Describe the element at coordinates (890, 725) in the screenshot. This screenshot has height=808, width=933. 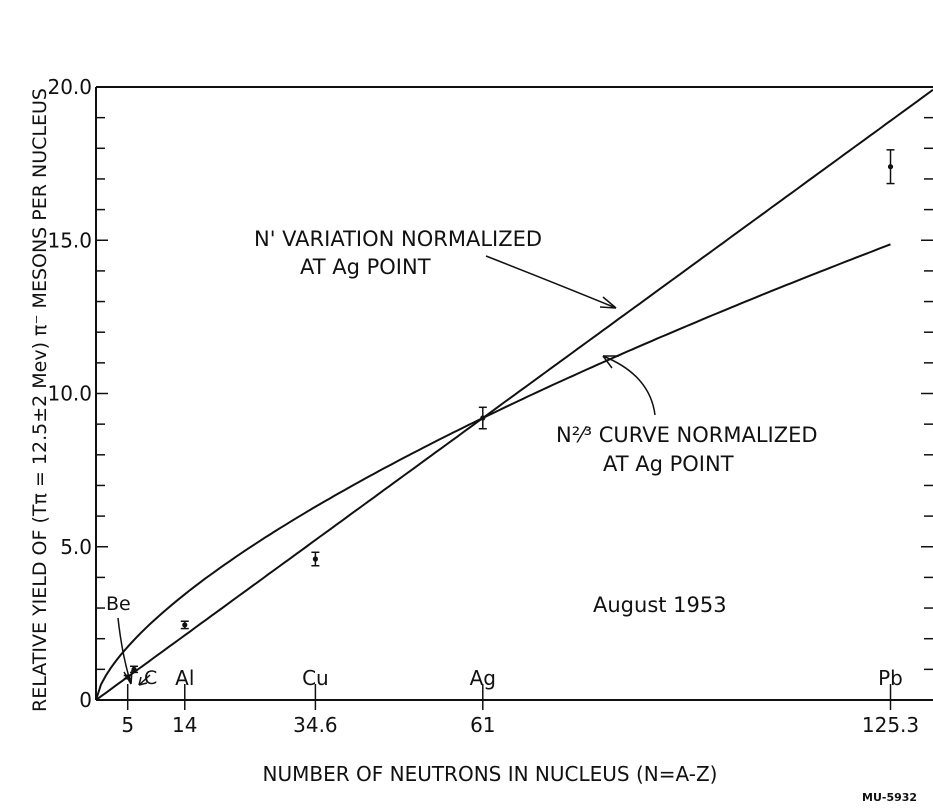
I see `x-tick-label: 125.3` at that location.